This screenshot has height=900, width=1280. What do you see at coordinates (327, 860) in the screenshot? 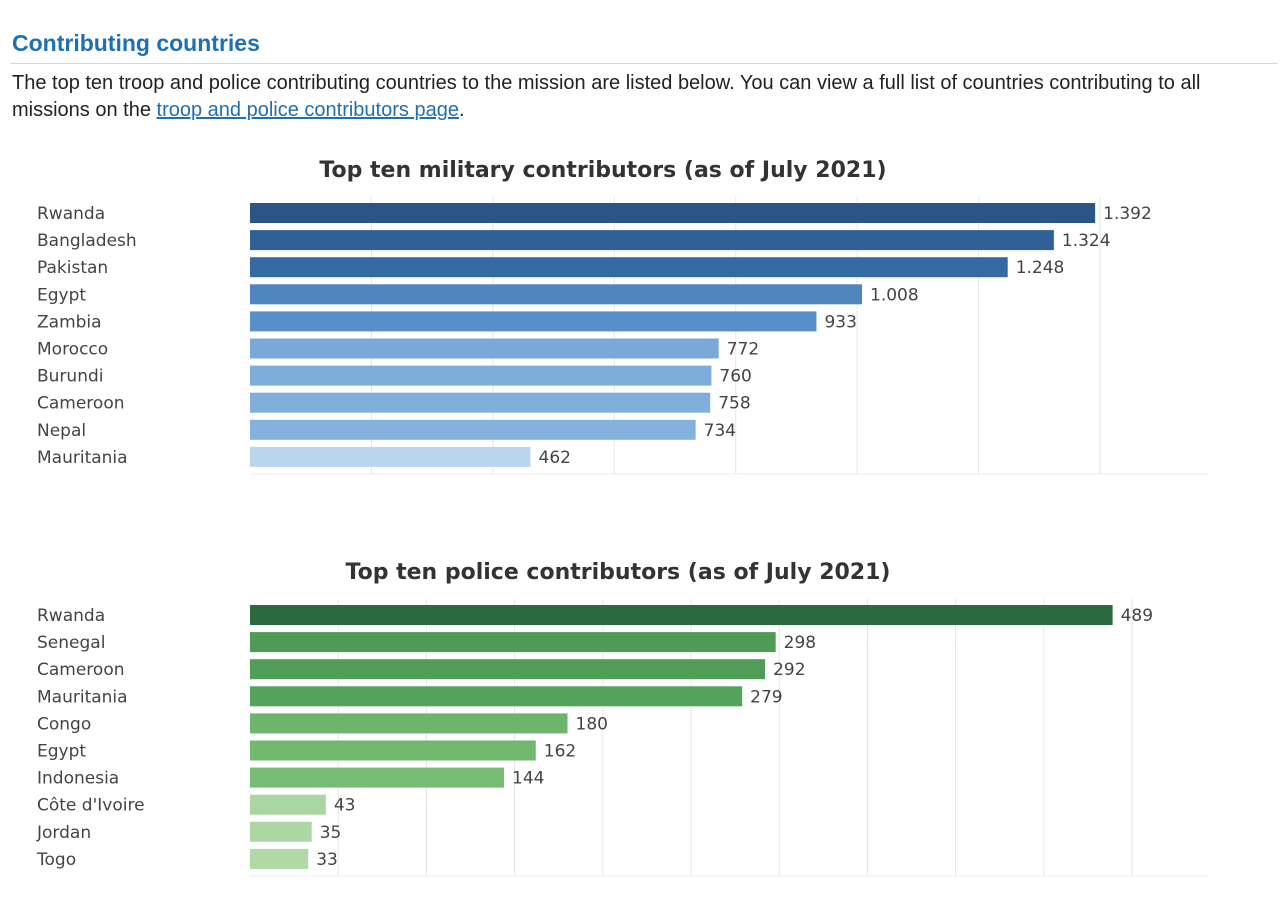
I see `value-label: 33` at bounding box center [327, 860].